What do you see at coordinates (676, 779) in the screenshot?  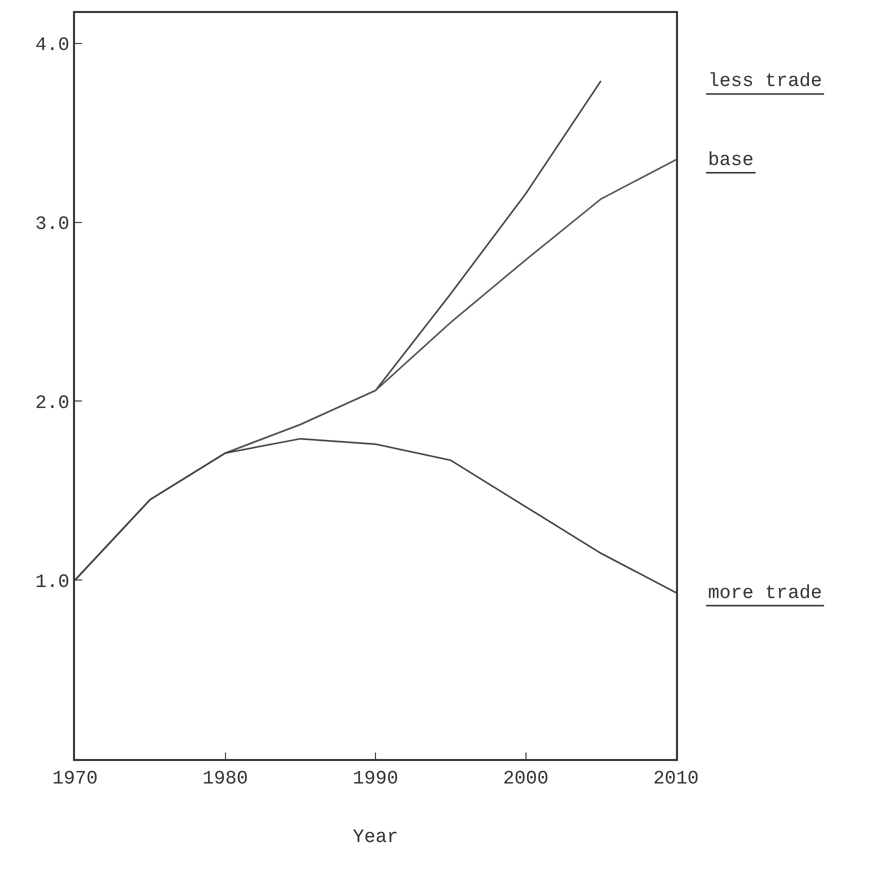 I see `x-tick-label: 2010` at bounding box center [676, 779].